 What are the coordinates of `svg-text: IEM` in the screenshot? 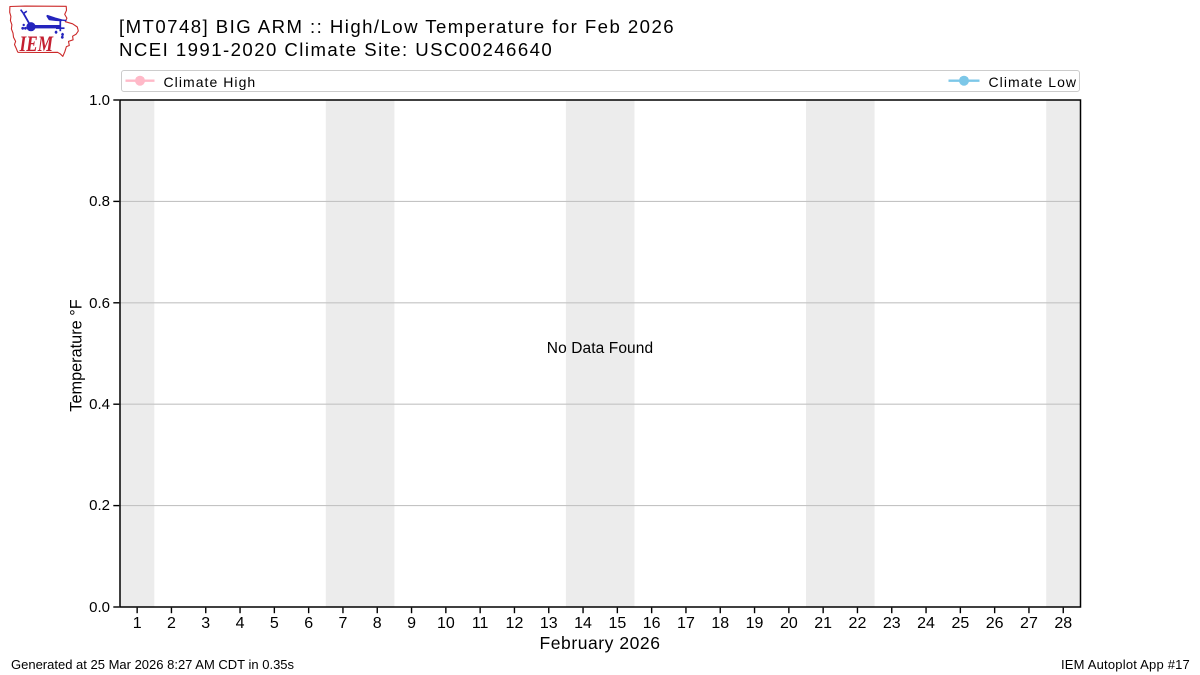 It's located at (36, 43).